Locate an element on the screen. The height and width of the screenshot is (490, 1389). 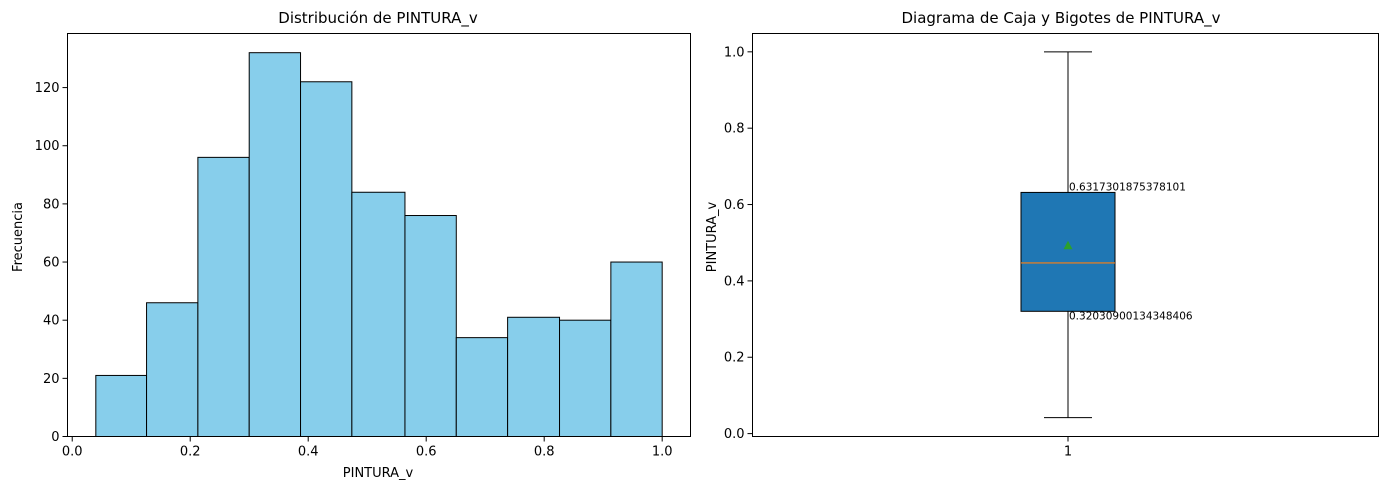
y-tick-label: 0.0 is located at coordinates (734, 434).